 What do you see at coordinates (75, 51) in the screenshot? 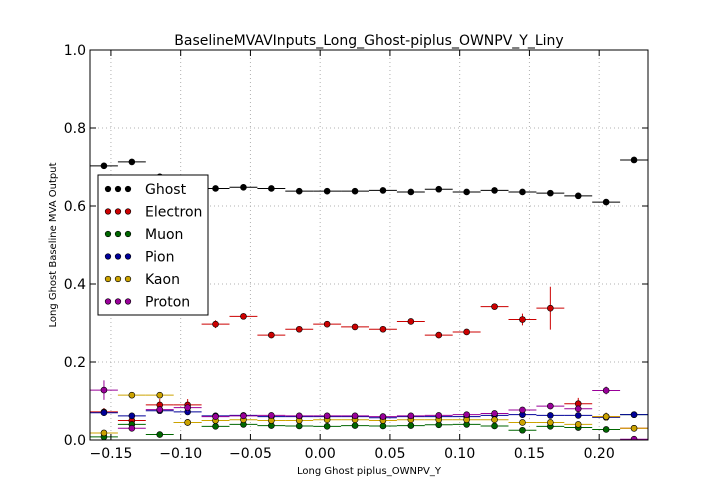
I see `y-tick-label: 1.0` at bounding box center [75, 51].